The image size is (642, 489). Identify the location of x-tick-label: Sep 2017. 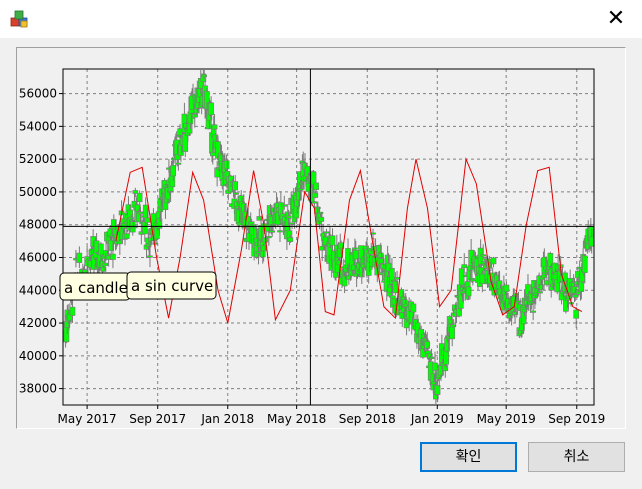
(157, 419).